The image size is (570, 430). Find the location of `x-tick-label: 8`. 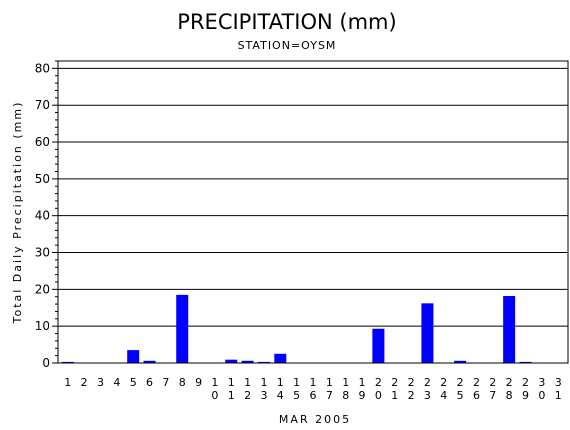

x-tick-label: 8 is located at coordinates (182, 382).